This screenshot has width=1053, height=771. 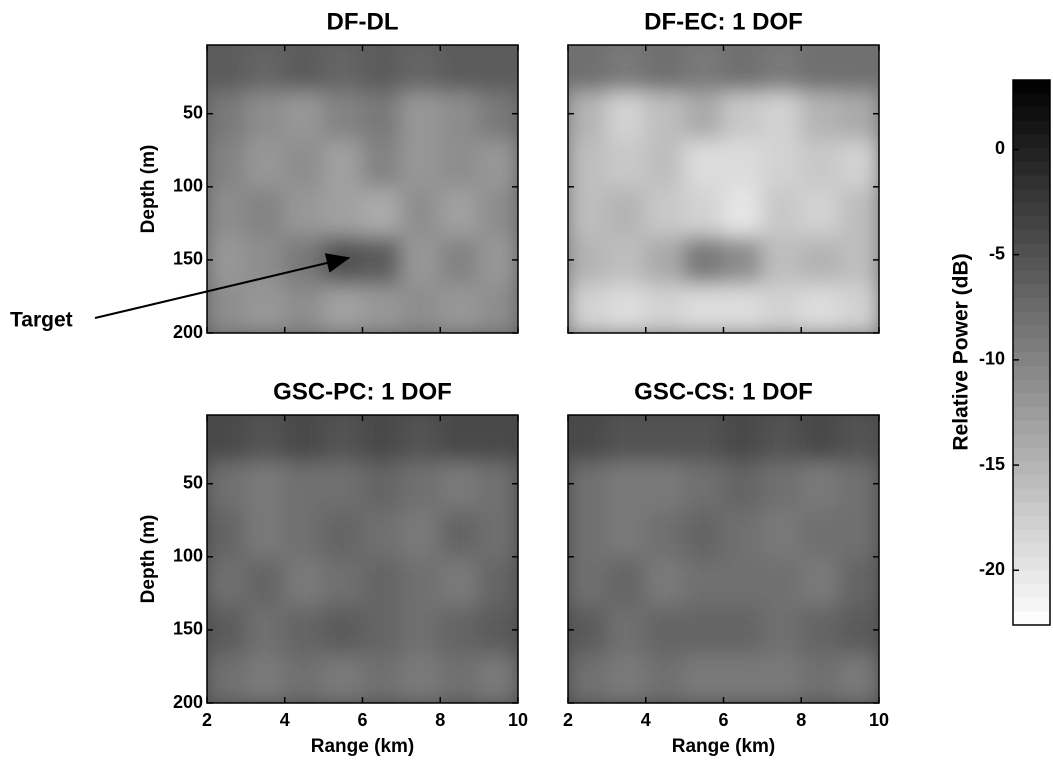 What do you see at coordinates (723, 746) in the screenshot?
I see `x-axis-label: Range (km)` at bounding box center [723, 746].